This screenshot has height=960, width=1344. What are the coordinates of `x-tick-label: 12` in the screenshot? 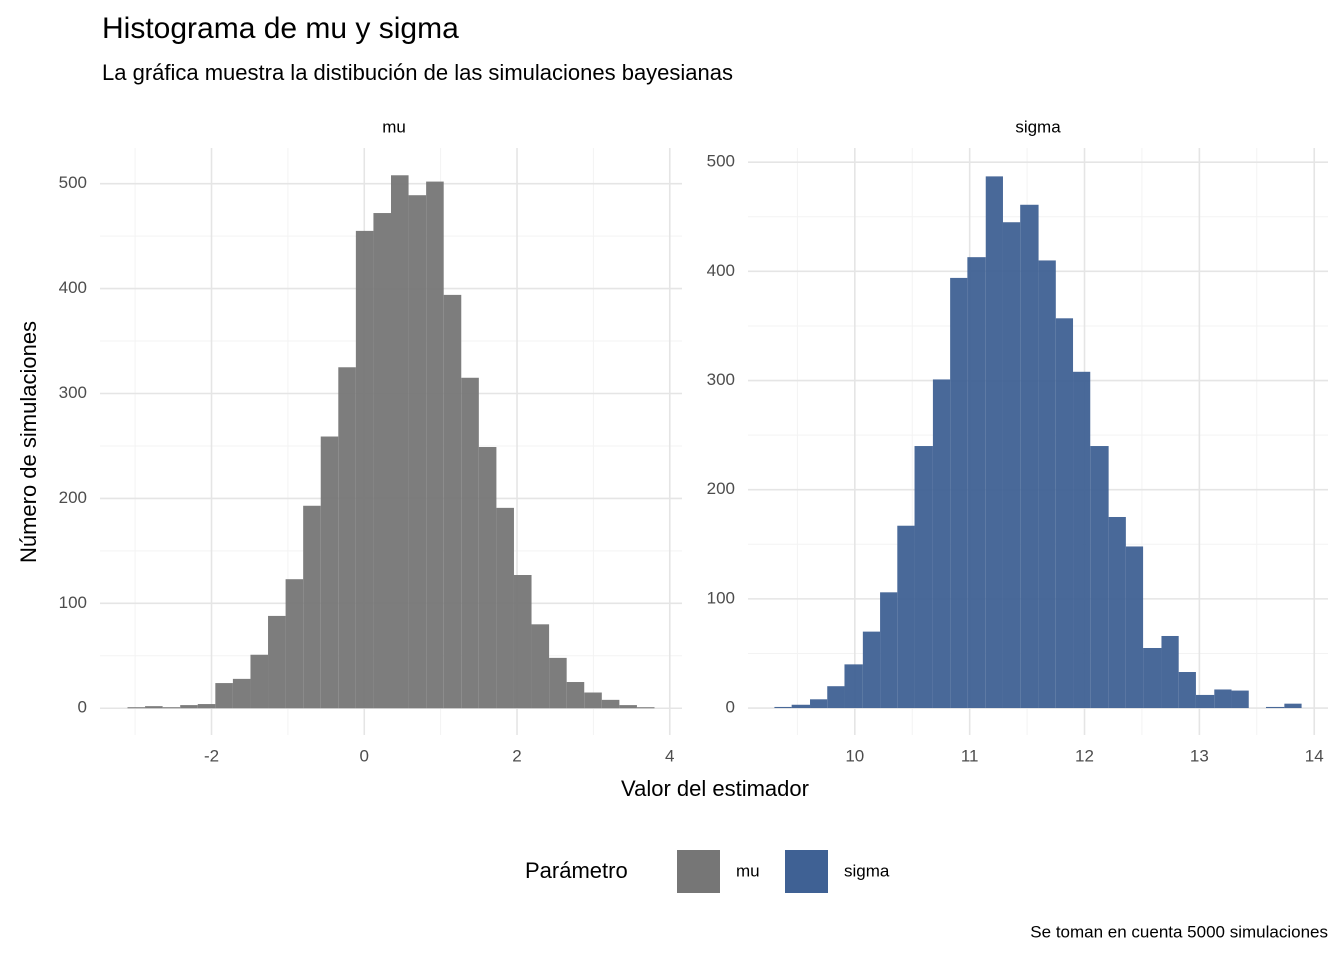 It's located at (1084, 755).